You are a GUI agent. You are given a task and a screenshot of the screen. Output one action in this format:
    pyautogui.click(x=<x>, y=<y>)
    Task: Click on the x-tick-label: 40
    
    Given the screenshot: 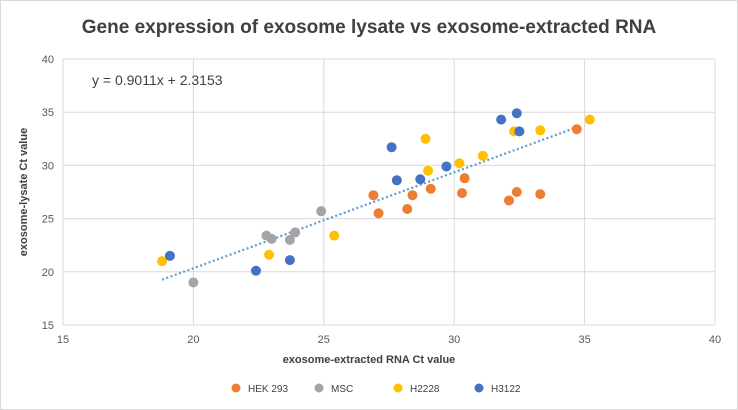 What is the action you would take?
    pyautogui.click(x=715, y=340)
    